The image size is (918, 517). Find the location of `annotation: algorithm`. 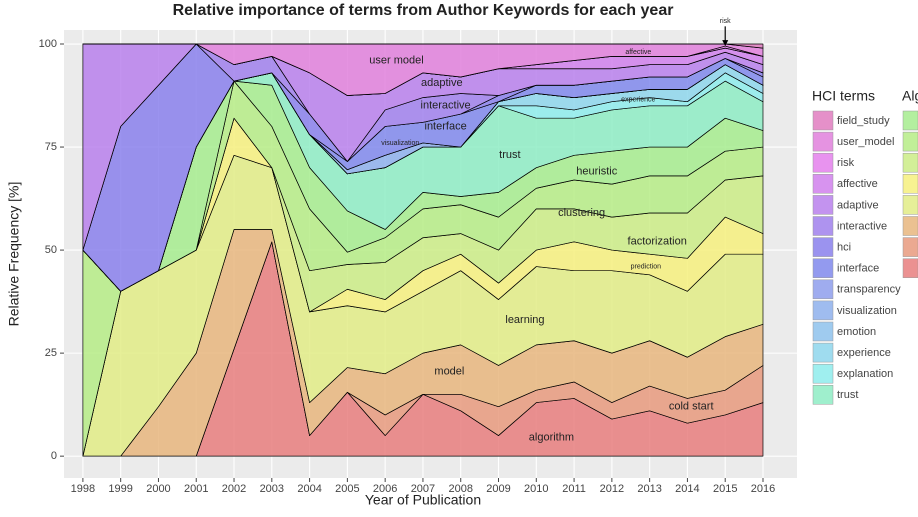

annotation: algorithm is located at coordinates (551, 438).